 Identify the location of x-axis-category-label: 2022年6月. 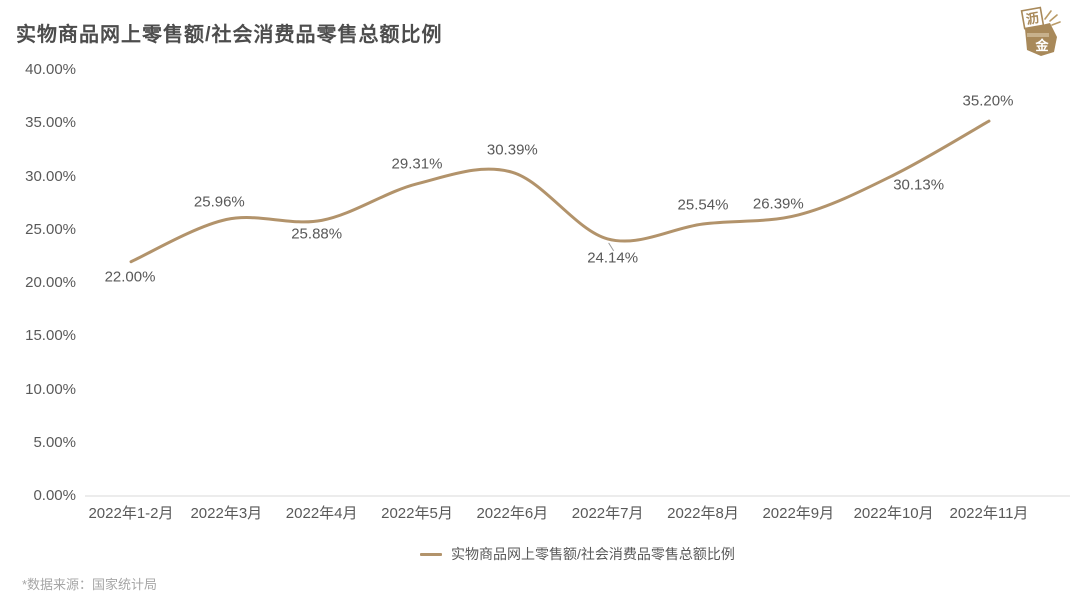
(512, 513).